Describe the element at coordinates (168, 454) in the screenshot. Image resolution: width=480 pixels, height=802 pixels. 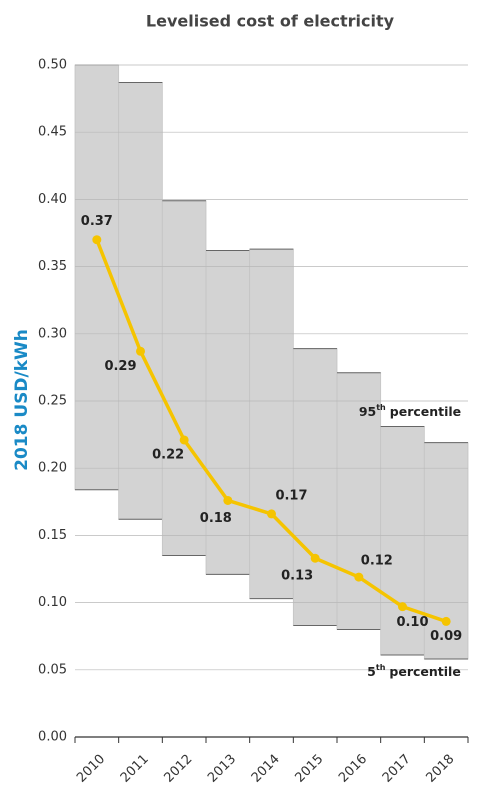
I see `value-label: 0.22` at that location.